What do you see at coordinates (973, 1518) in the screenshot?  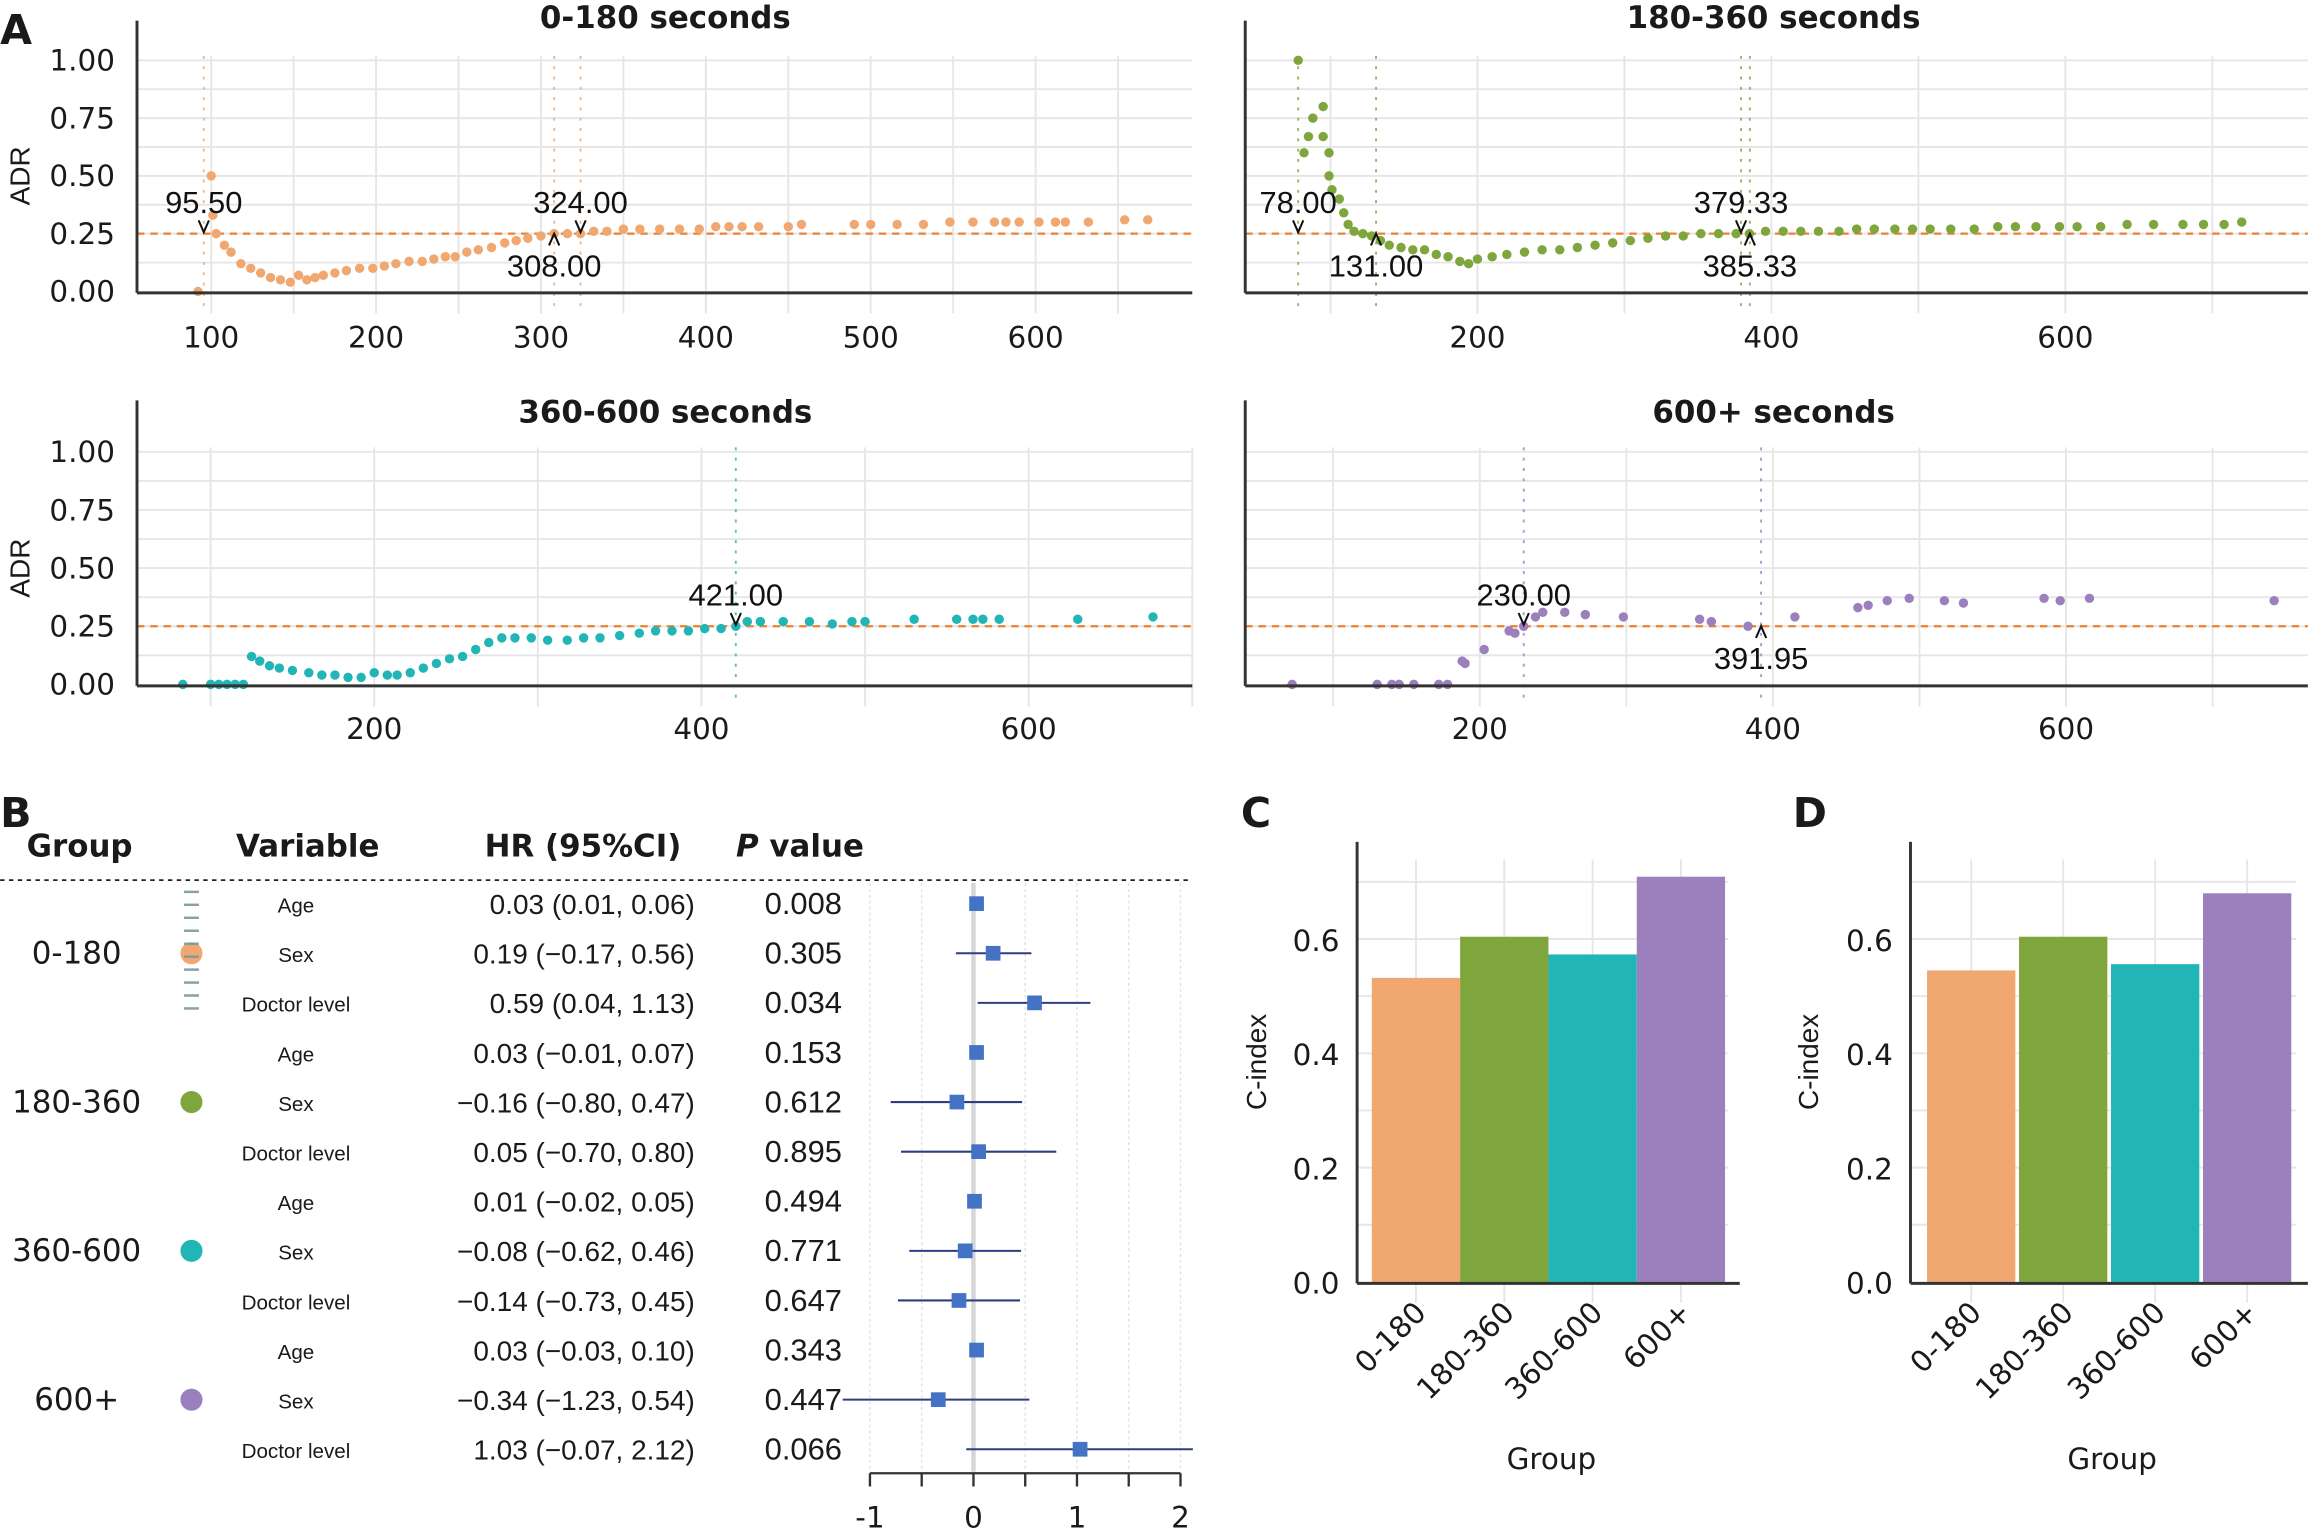 I see `forest-tick-label: 0` at bounding box center [973, 1518].